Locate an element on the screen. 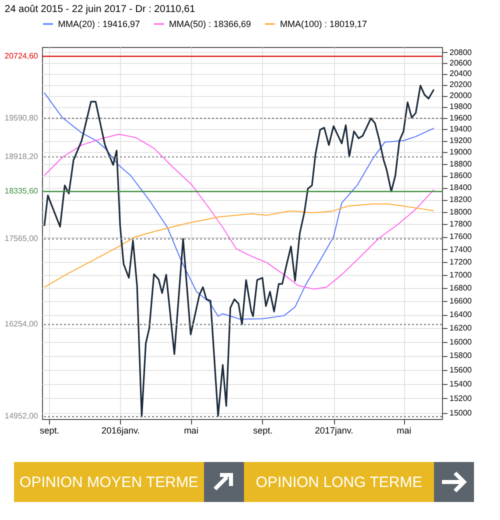 The height and width of the screenshot is (520, 500). y-tick-label: 19000 is located at coordinates (461, 152).